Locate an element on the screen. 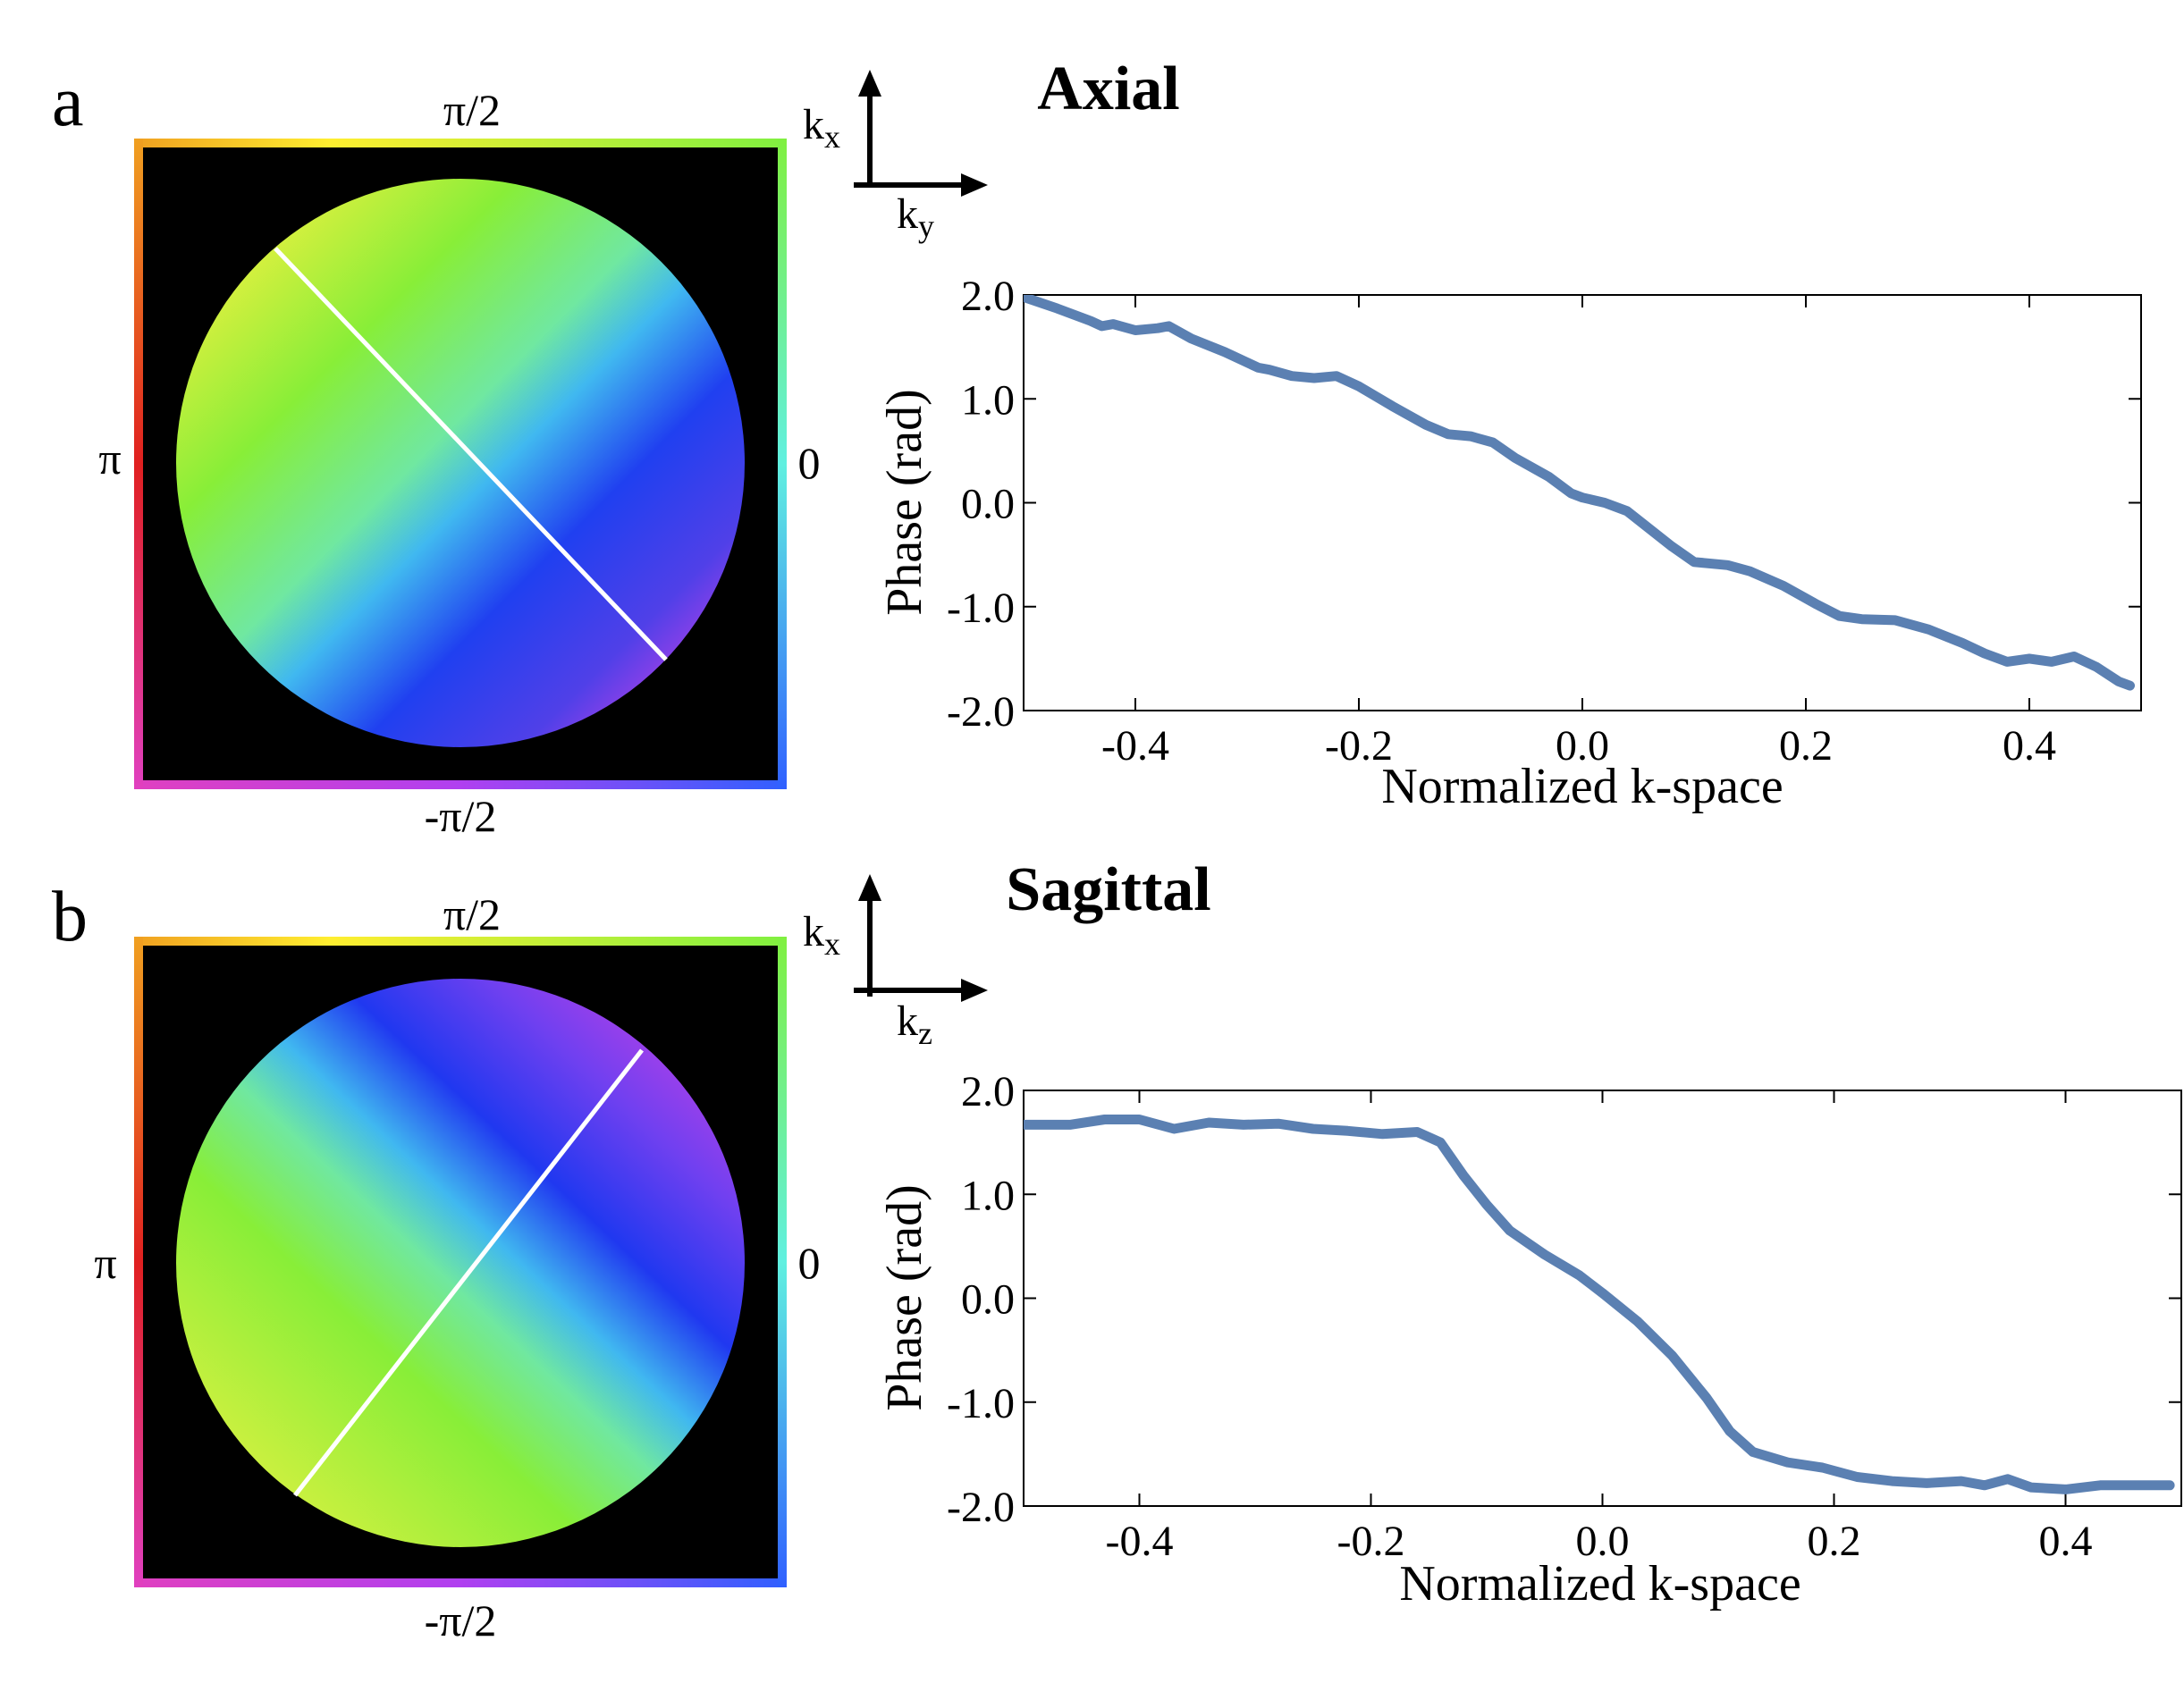  series-line-sagittal is located at coordinates (1599, 1304).